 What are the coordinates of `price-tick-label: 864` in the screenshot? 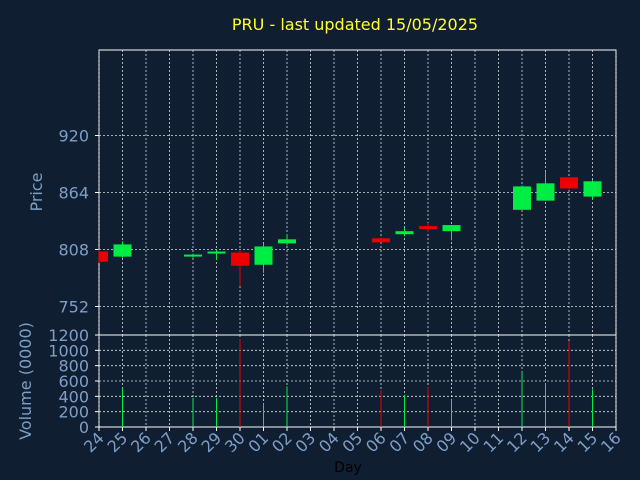 It's located at (73, 193).